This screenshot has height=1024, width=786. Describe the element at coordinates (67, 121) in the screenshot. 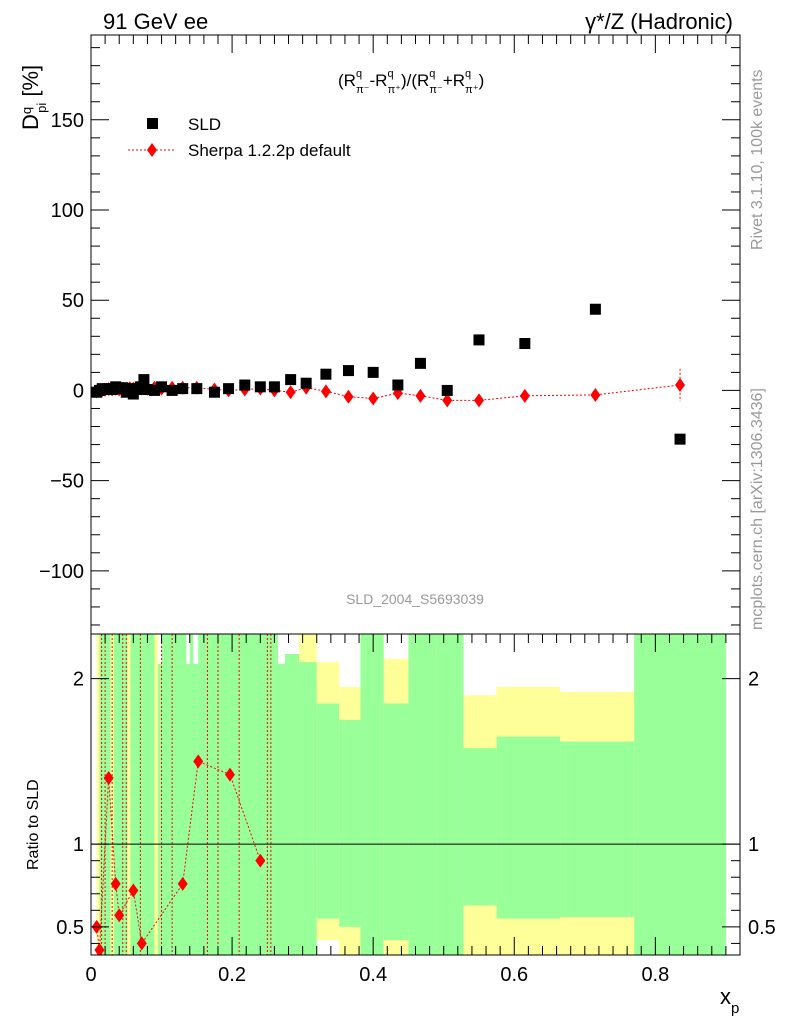

I see `main-ytick-label: 150` at that location.